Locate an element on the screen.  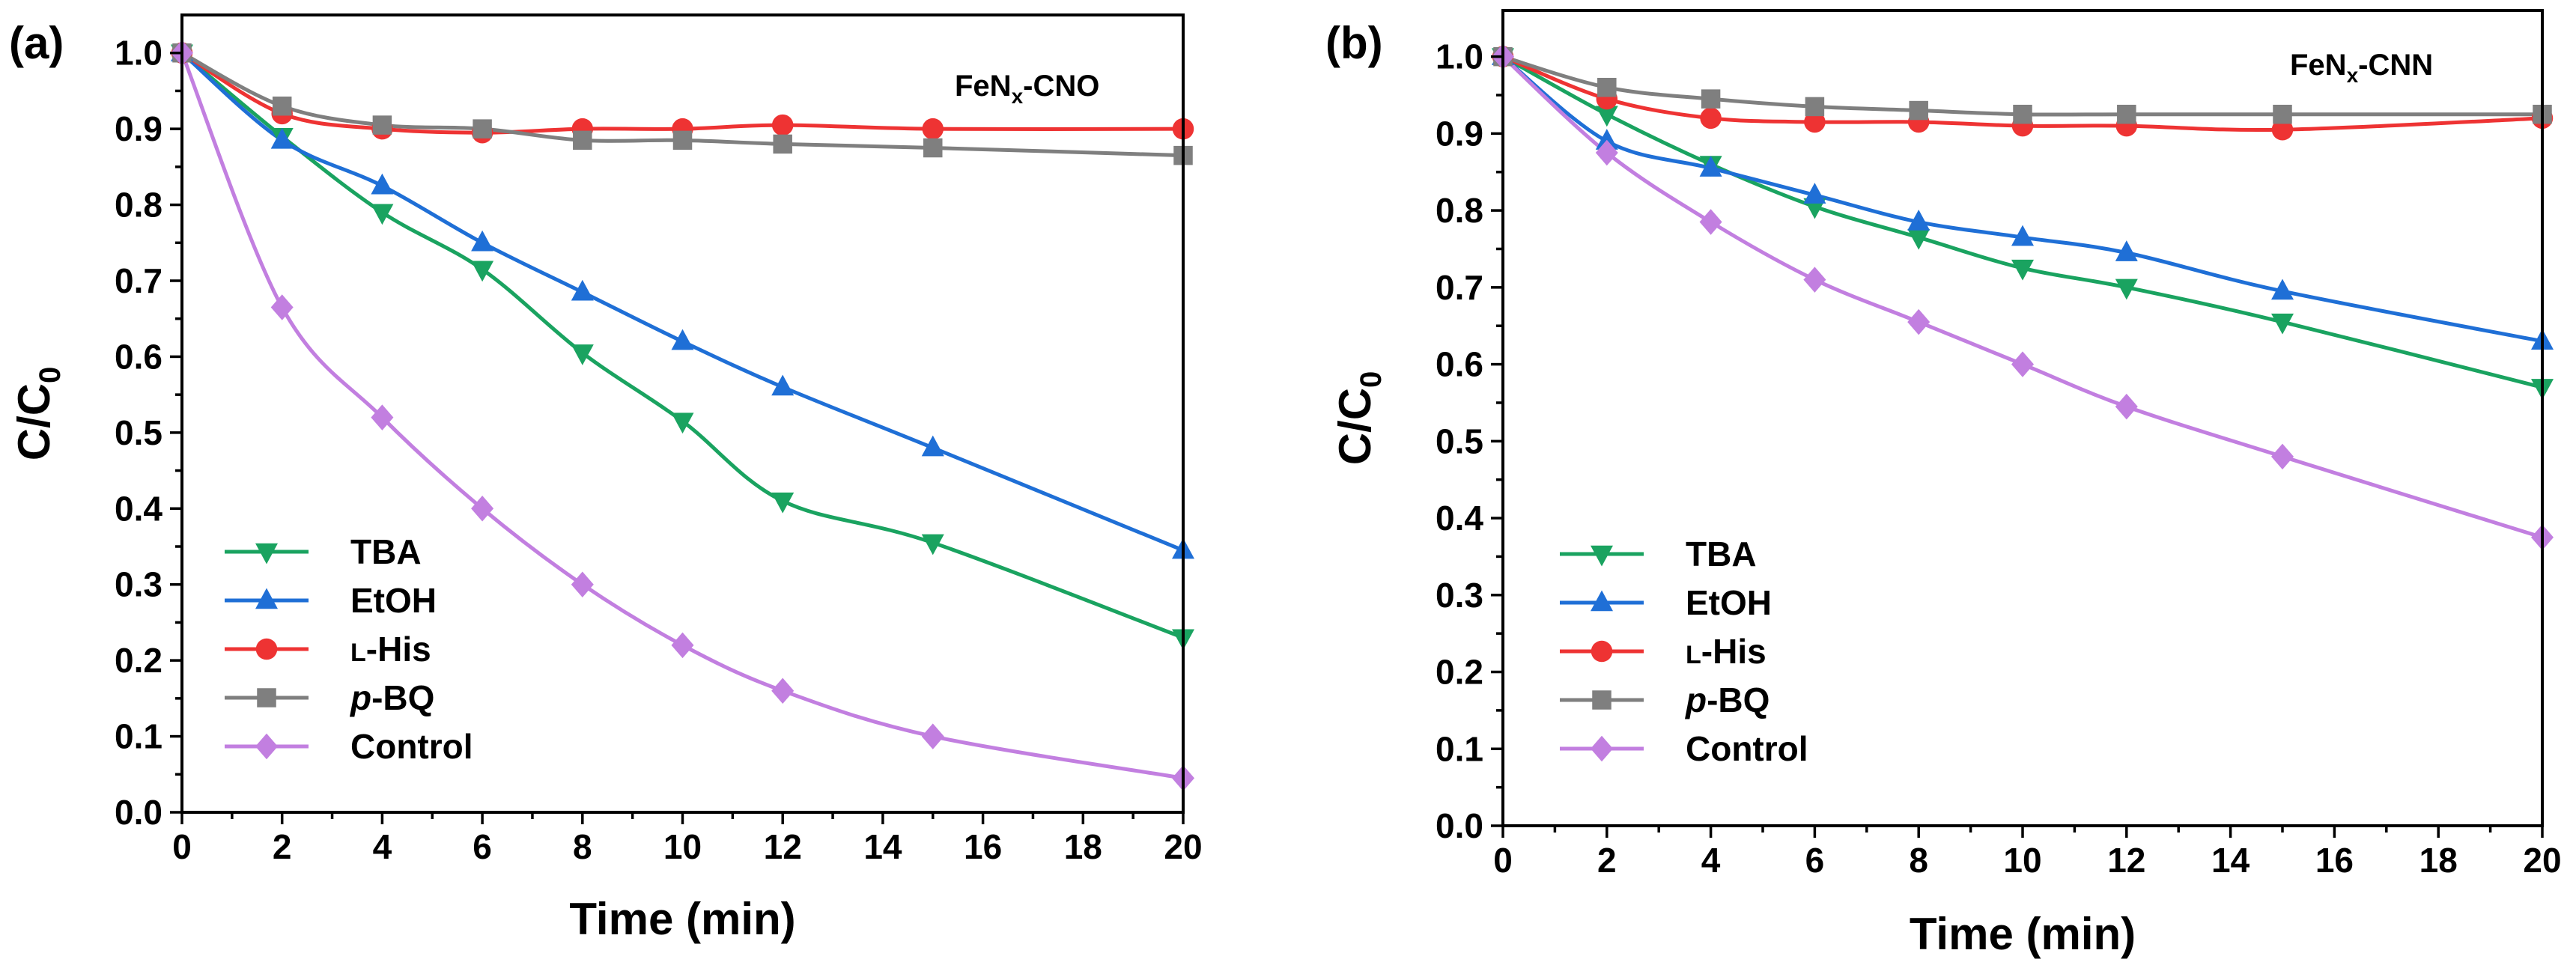
y-tick-label: 0.8 is located at coordinates (1459, 211).